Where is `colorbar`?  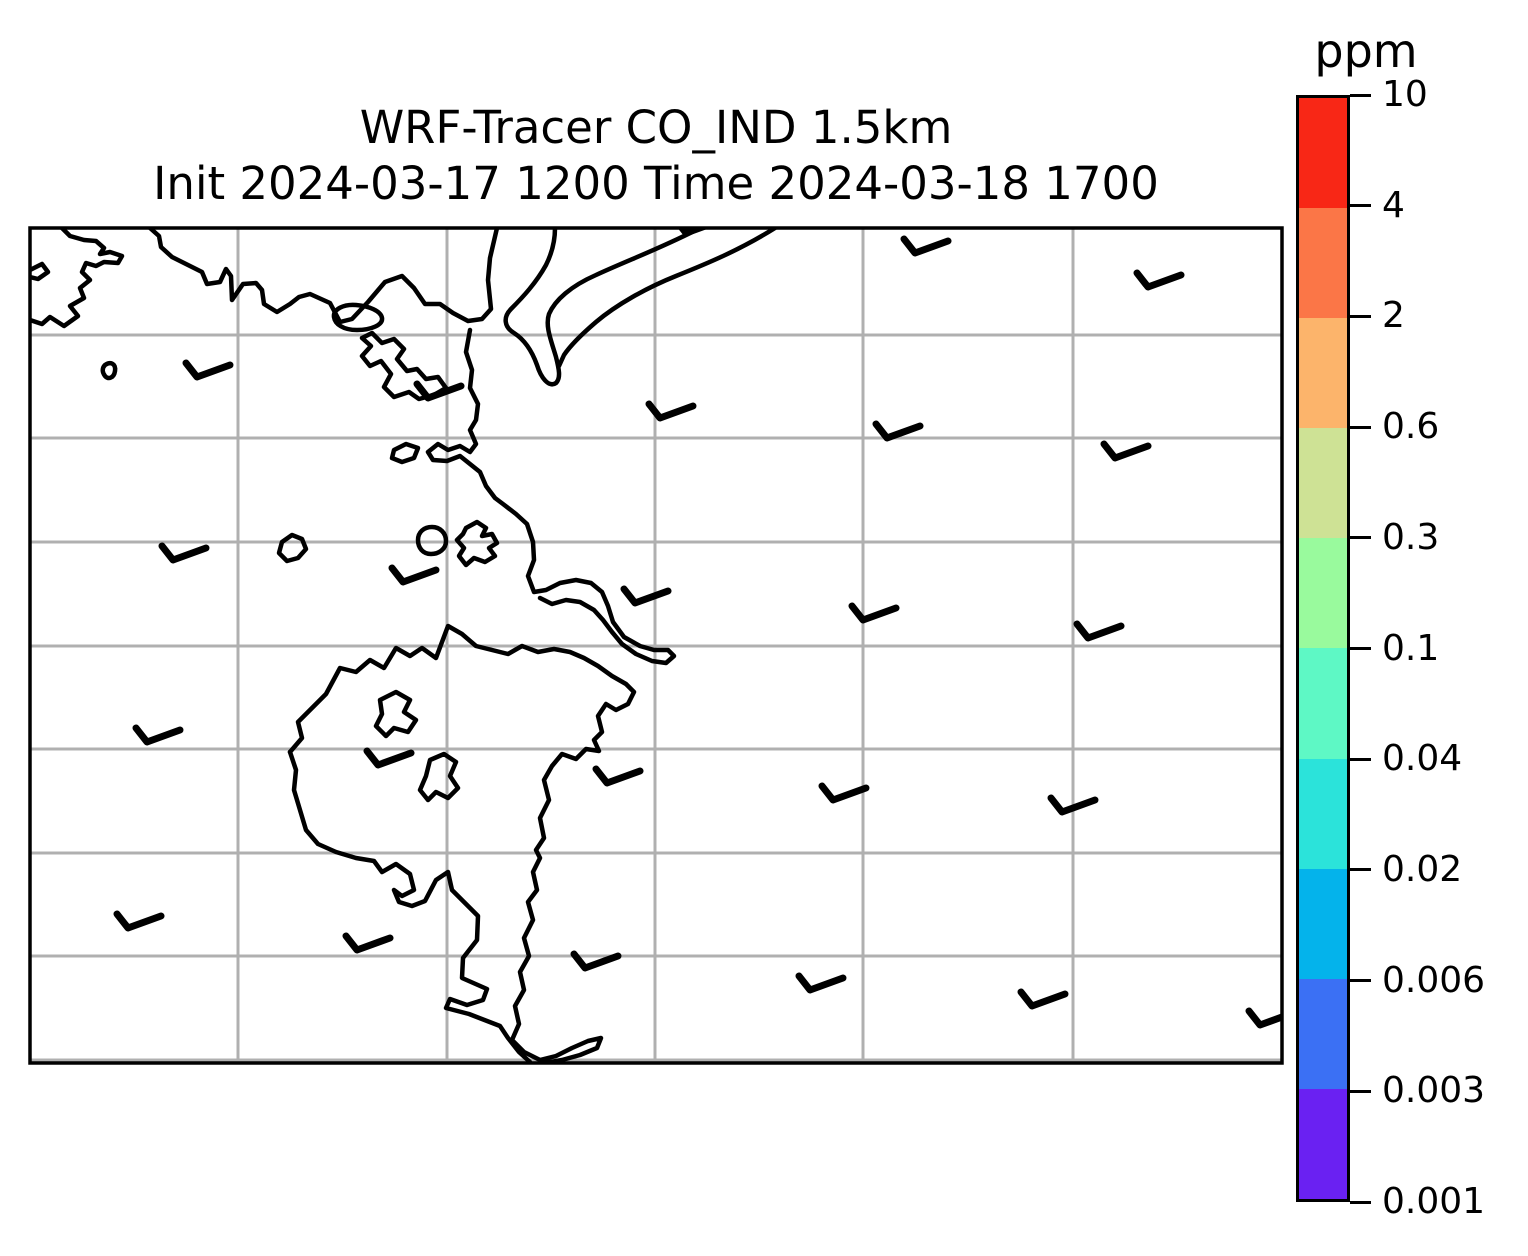 colorbar is located at coordinates (1323, 648).